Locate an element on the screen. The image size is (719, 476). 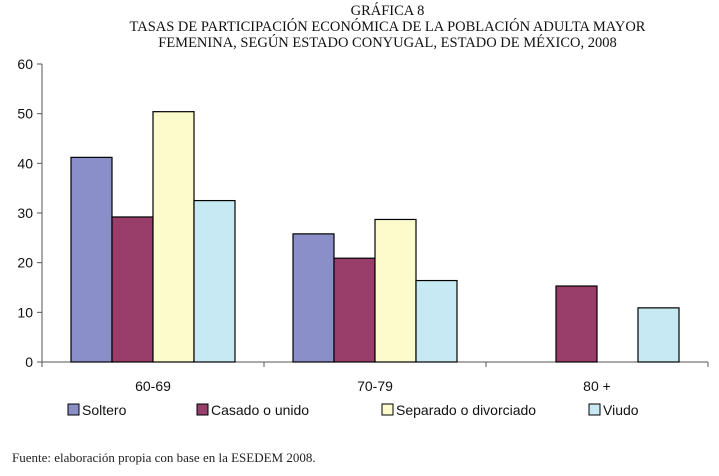
bar-viudo-80+ is located at coordinates (658, 335).